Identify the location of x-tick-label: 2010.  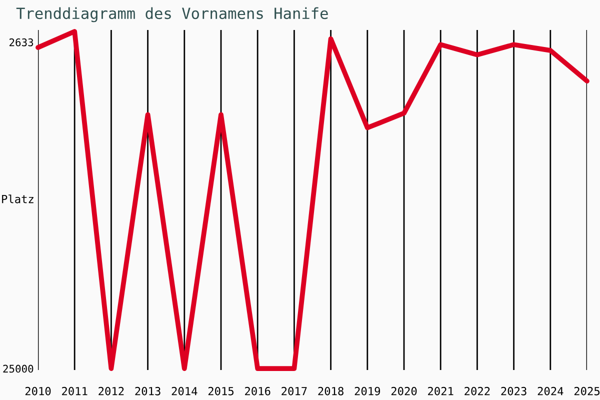
(38, 391).